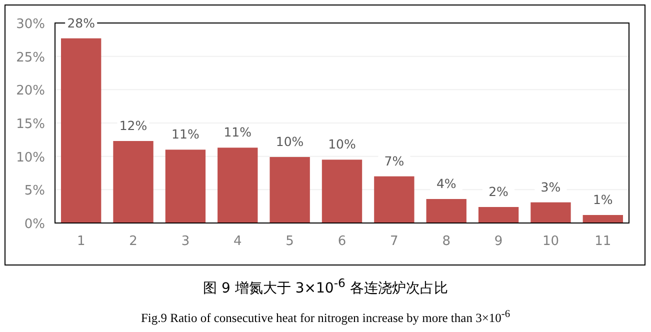  Describe the element at coordinates (342, 241) in the screenshot. I see `x-tick-label: 6` at that location.